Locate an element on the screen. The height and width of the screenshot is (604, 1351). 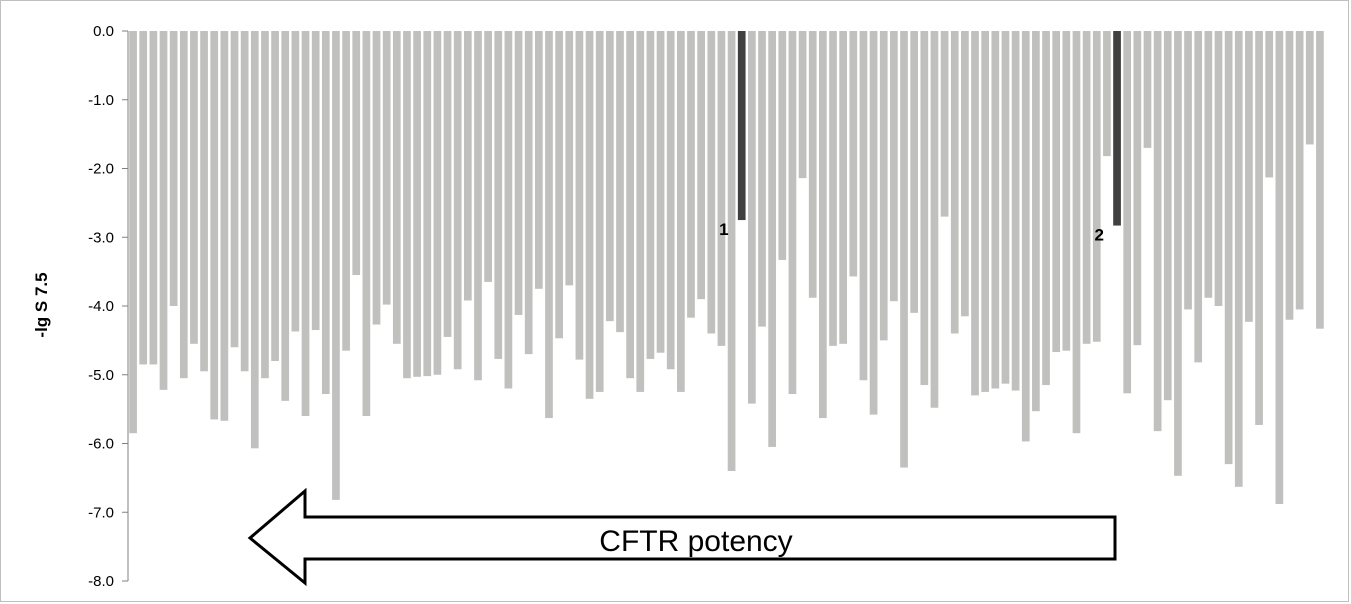
cftr-potency-arrow: CFTR potency is located at coordinates (682, 537).